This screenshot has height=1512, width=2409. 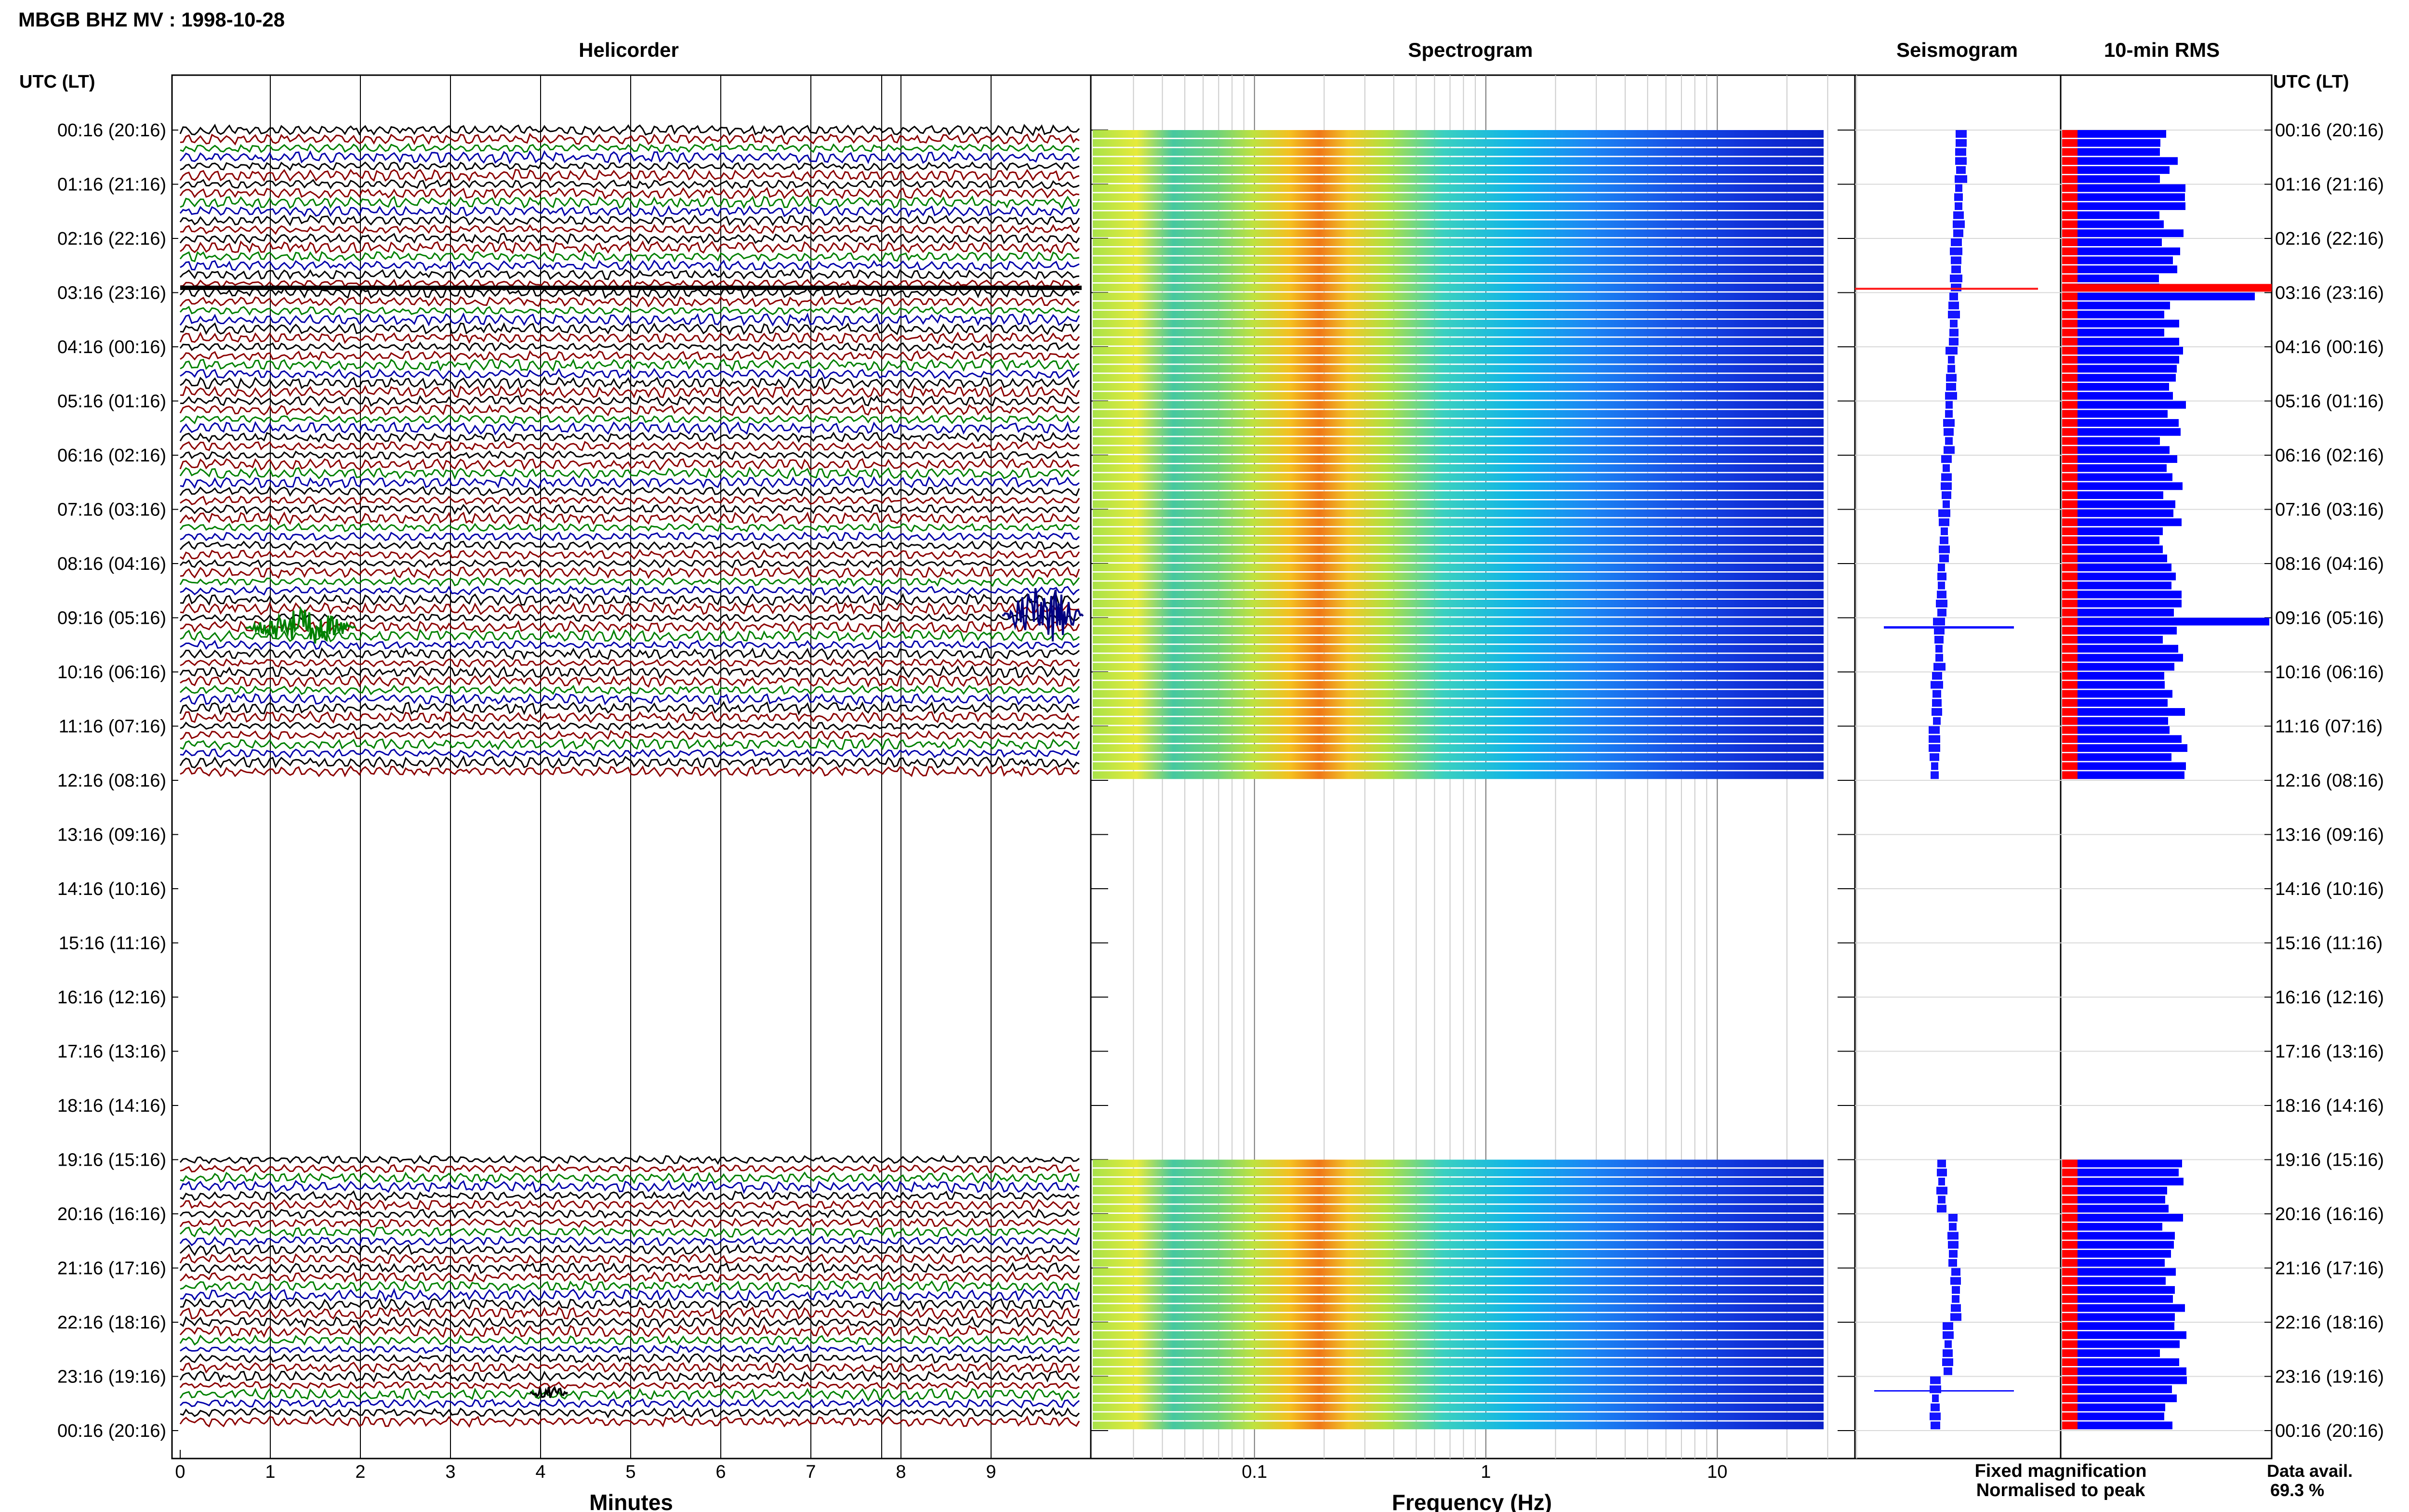 I want to click on time-label-left: 20:16 (16:16), so click(x=111, y=1214).